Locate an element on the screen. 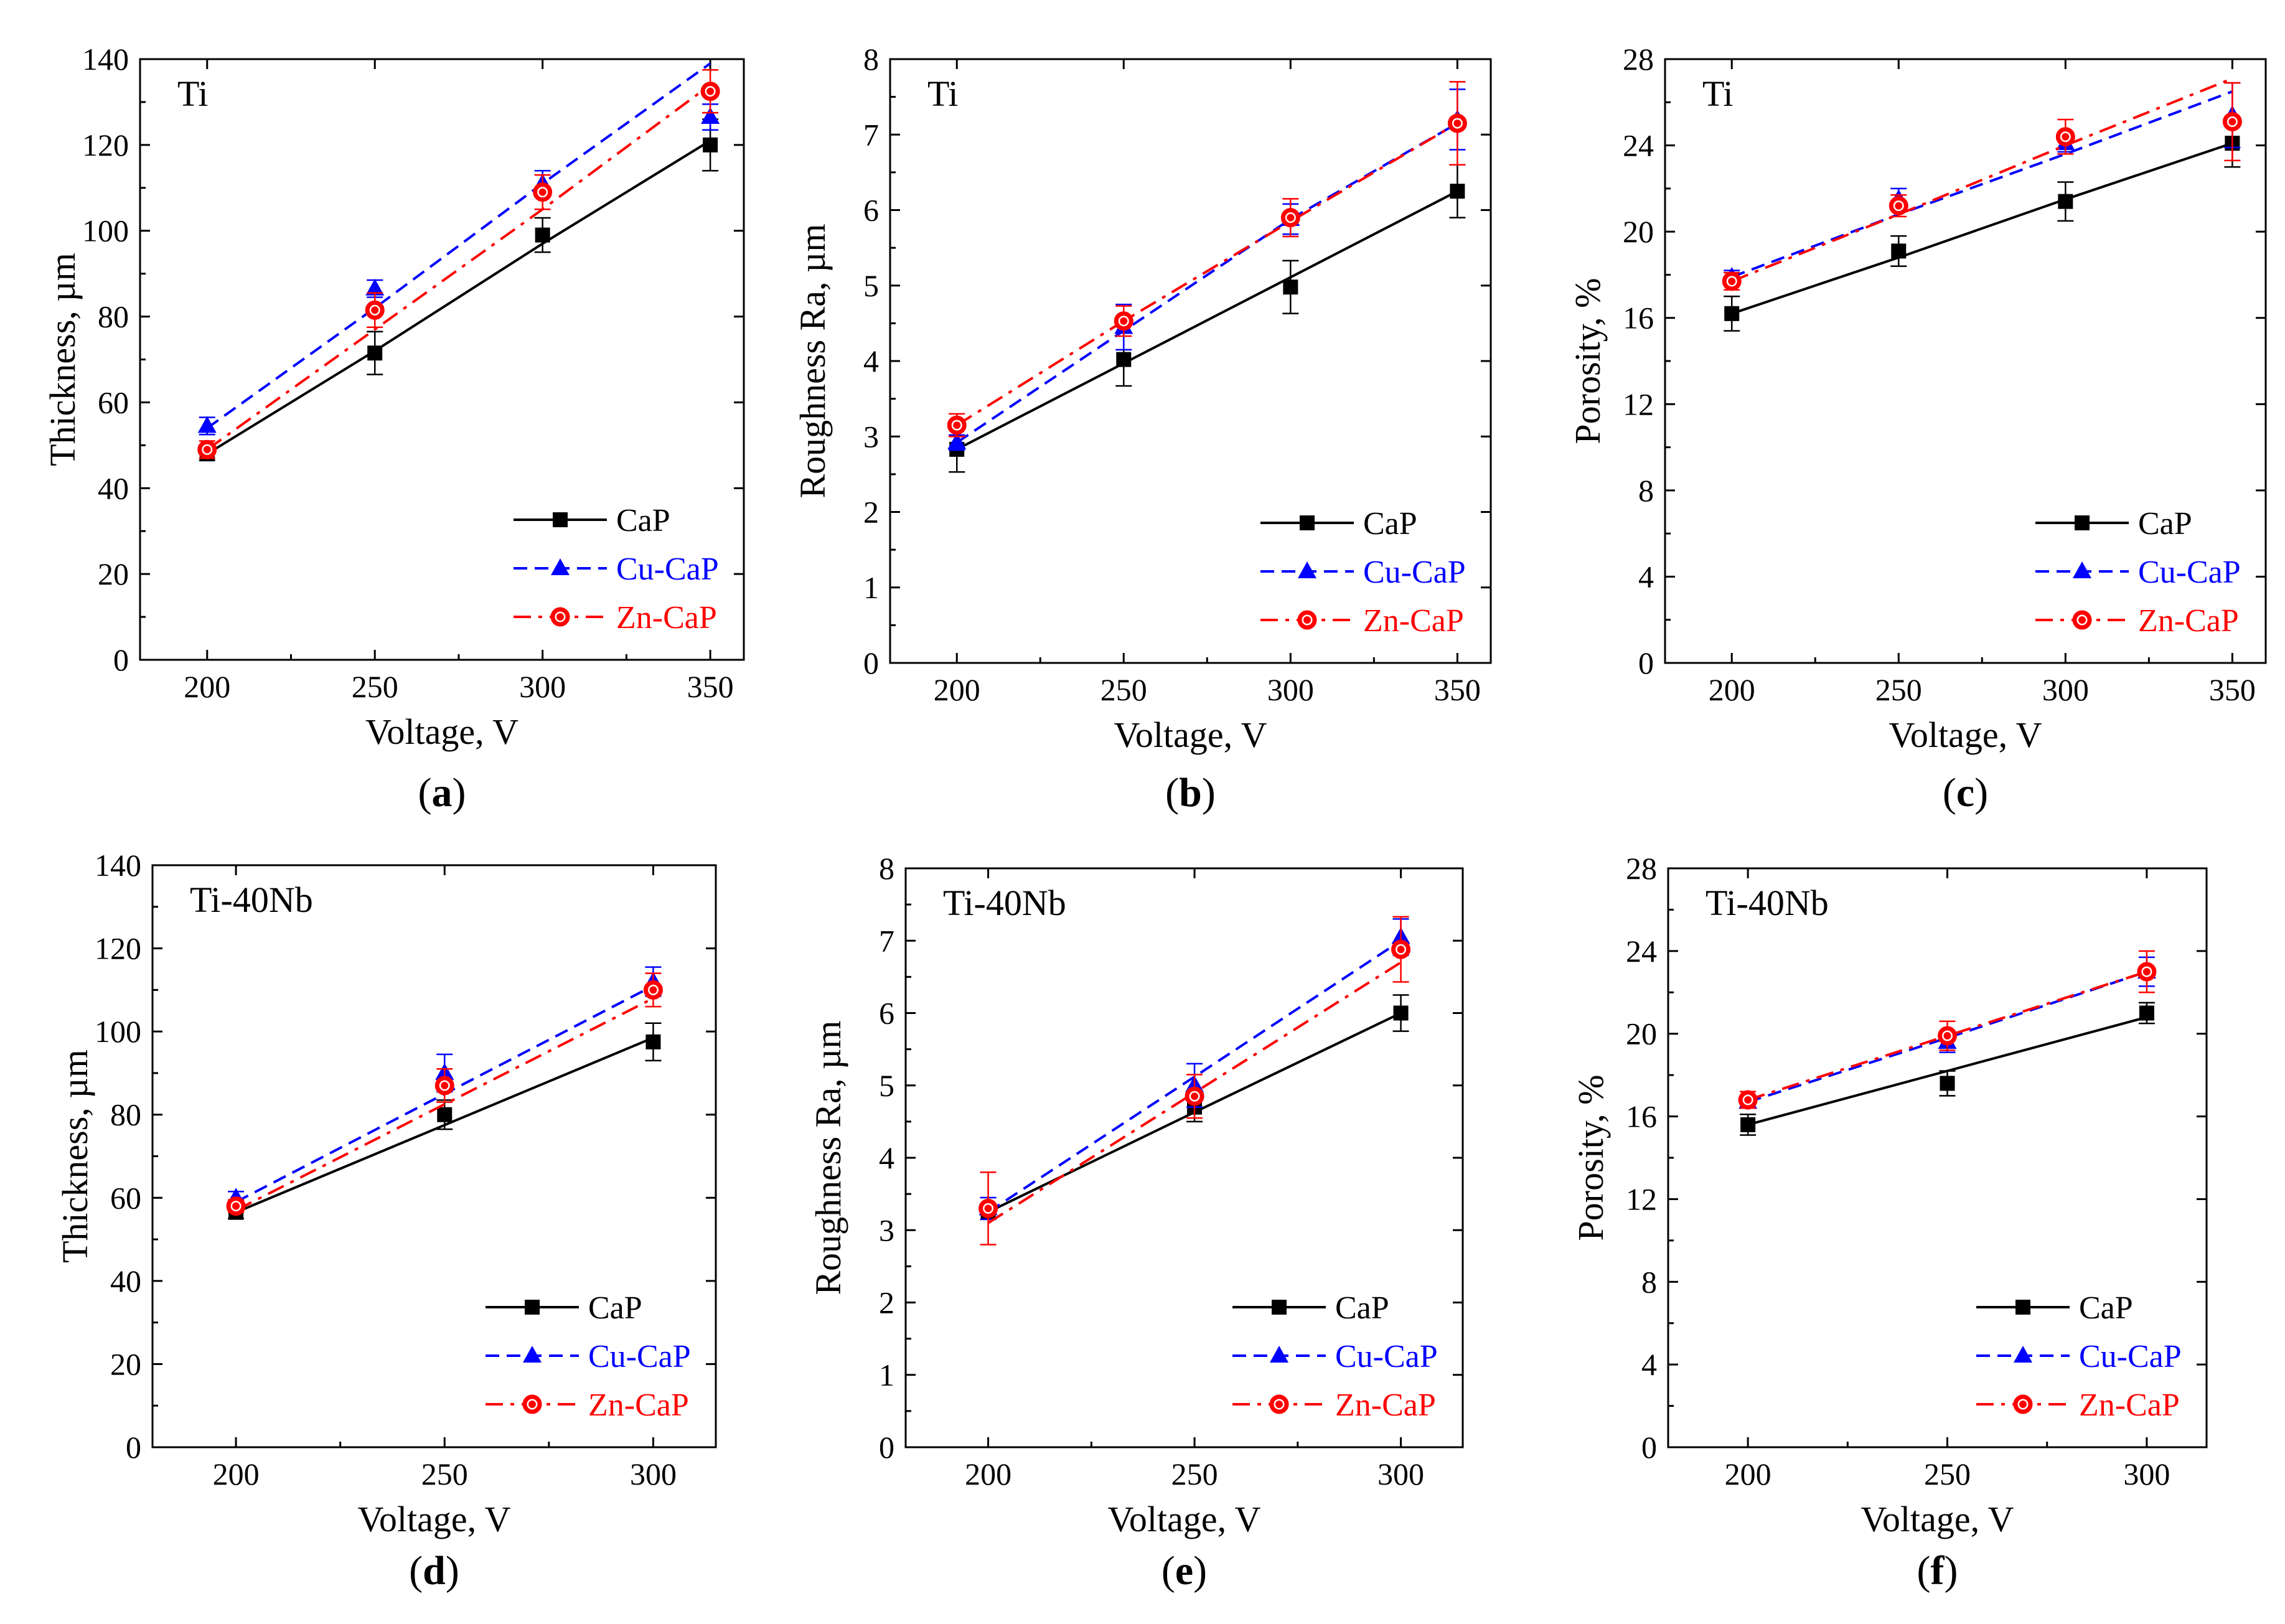 Image resolution: width=2285 pixels, height=1624 pixels. panel-tag-letter: d is located at coordinates (434, 1570).